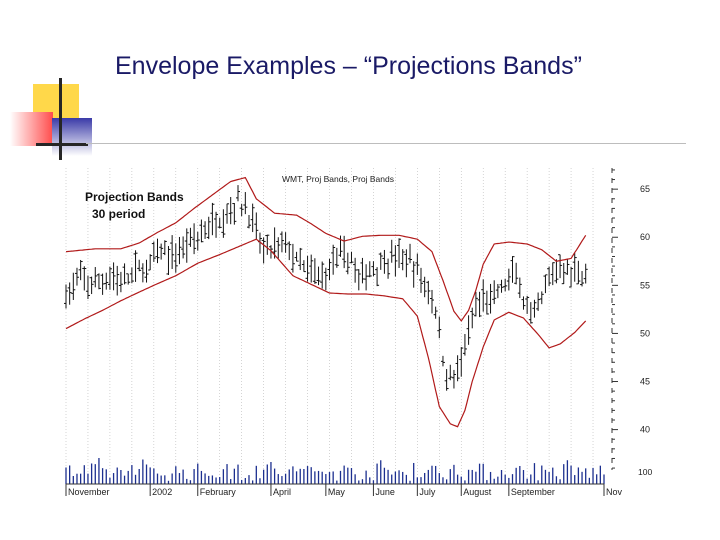 This screenshot has height=540, width=720. What do you see at coordinates (645, 333) in the screenshot?
I see `price-tick-label: 50` at bounding box center [645, 333].